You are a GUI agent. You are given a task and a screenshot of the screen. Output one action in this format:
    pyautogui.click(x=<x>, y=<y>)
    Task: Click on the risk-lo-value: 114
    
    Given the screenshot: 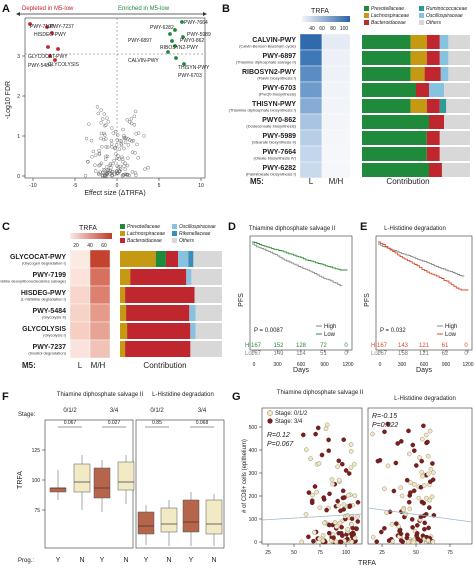 What is the action you would take?
    pyautogui.click(x=301, y=354)
    